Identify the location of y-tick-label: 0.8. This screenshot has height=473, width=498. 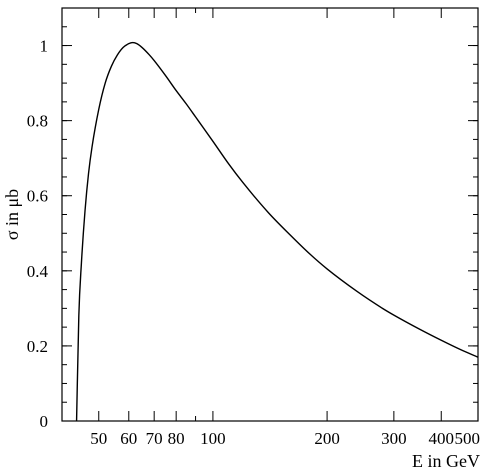
(37, 121).